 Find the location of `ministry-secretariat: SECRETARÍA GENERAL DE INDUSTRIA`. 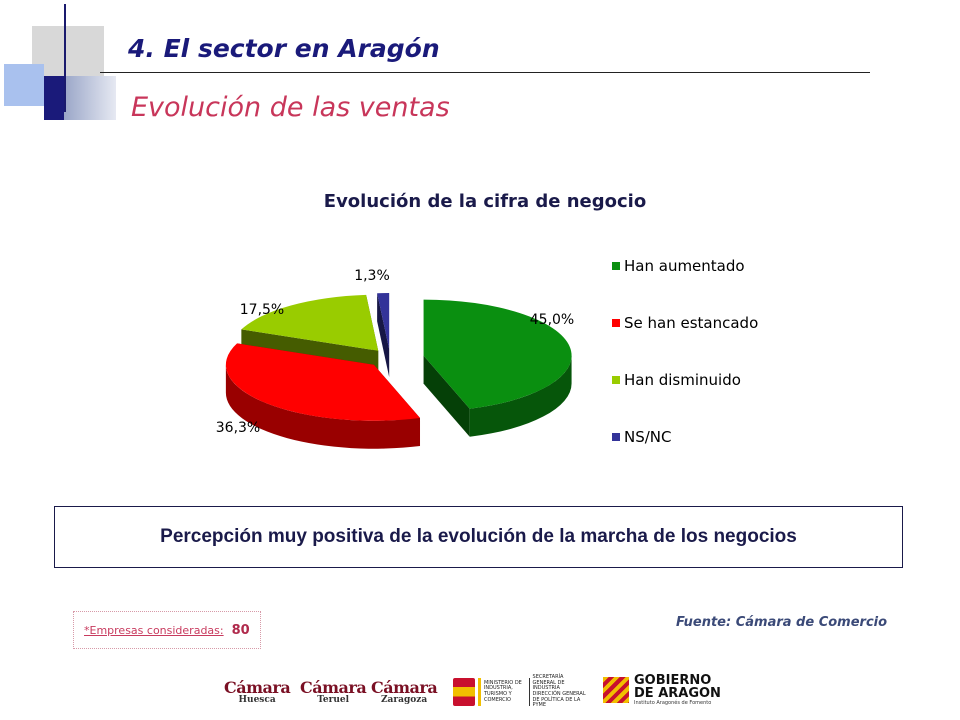

ministry-secretariat: SECRETARÍA GENERAL DE INDUSTRIA is located at coordinates (548, 683).